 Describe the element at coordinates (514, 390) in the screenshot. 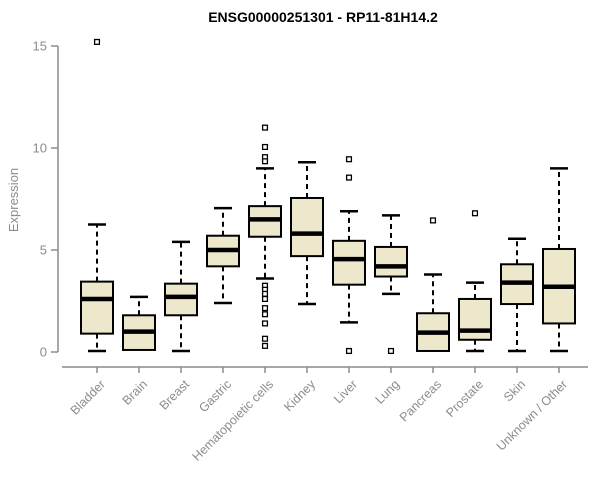

I see `x-tick-label-skin: Skin` at that location.